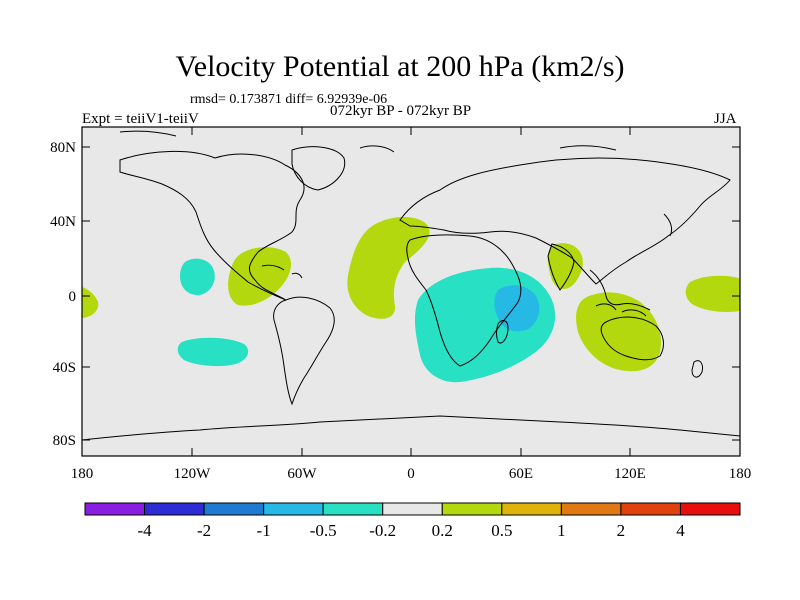 The height and width of the screenshot is (600, 800). Describe the element at coordinates (517, 308) in the screenshot. I see `fill-neg-core` at that location.